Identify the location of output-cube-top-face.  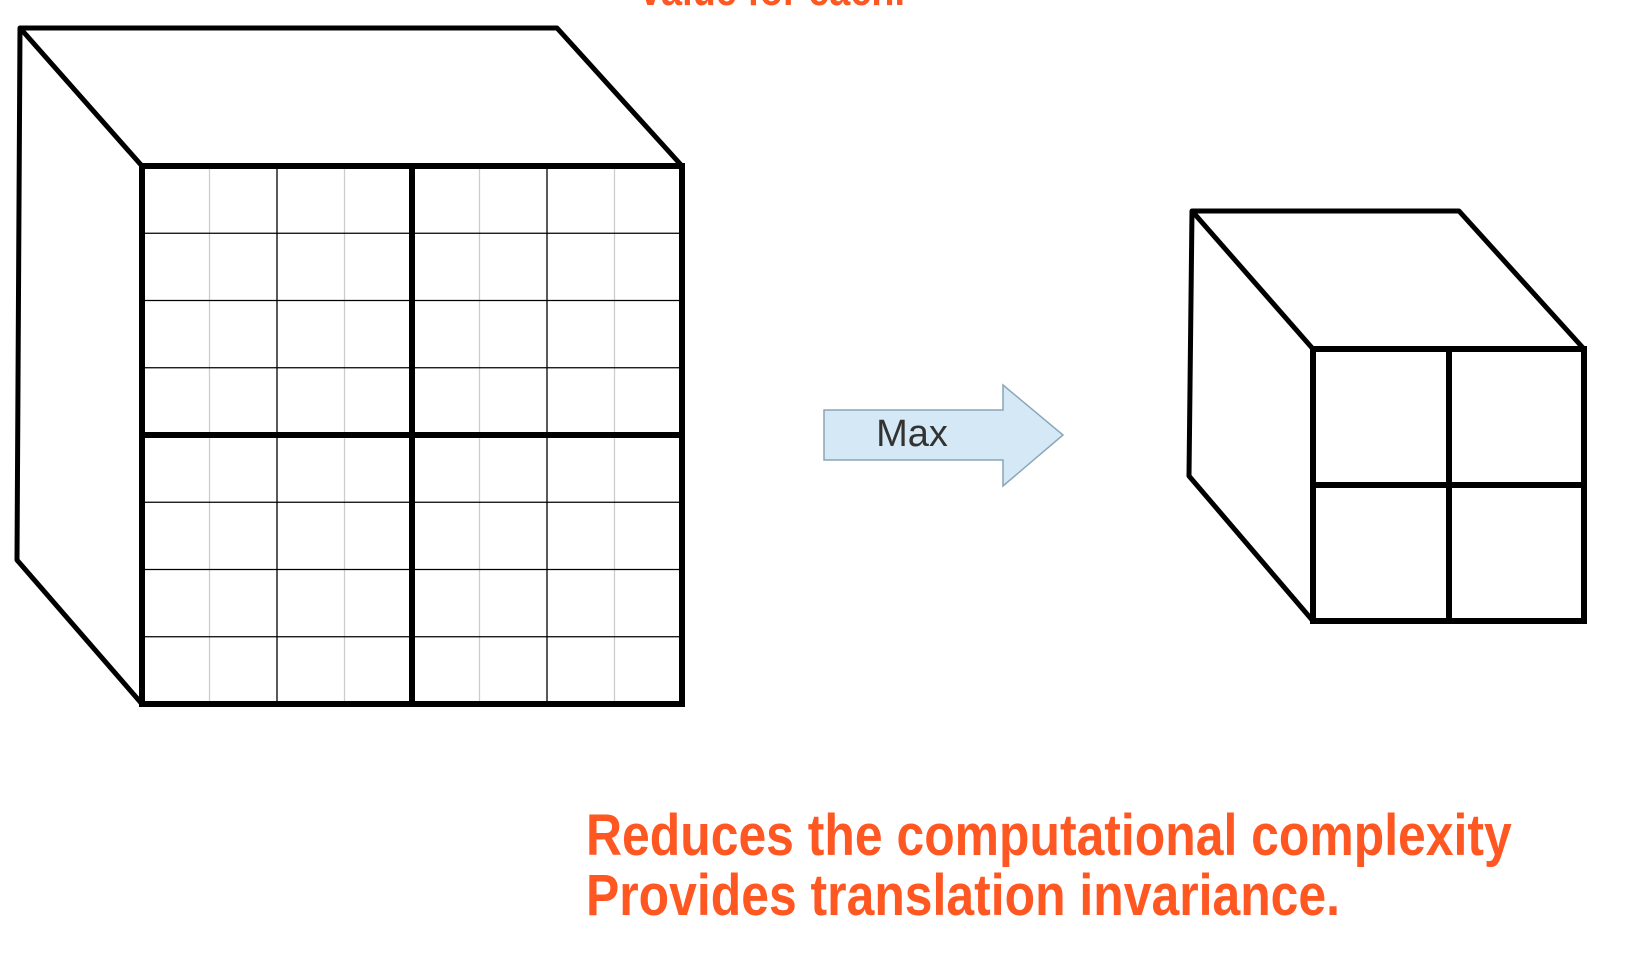
(1387, 279).